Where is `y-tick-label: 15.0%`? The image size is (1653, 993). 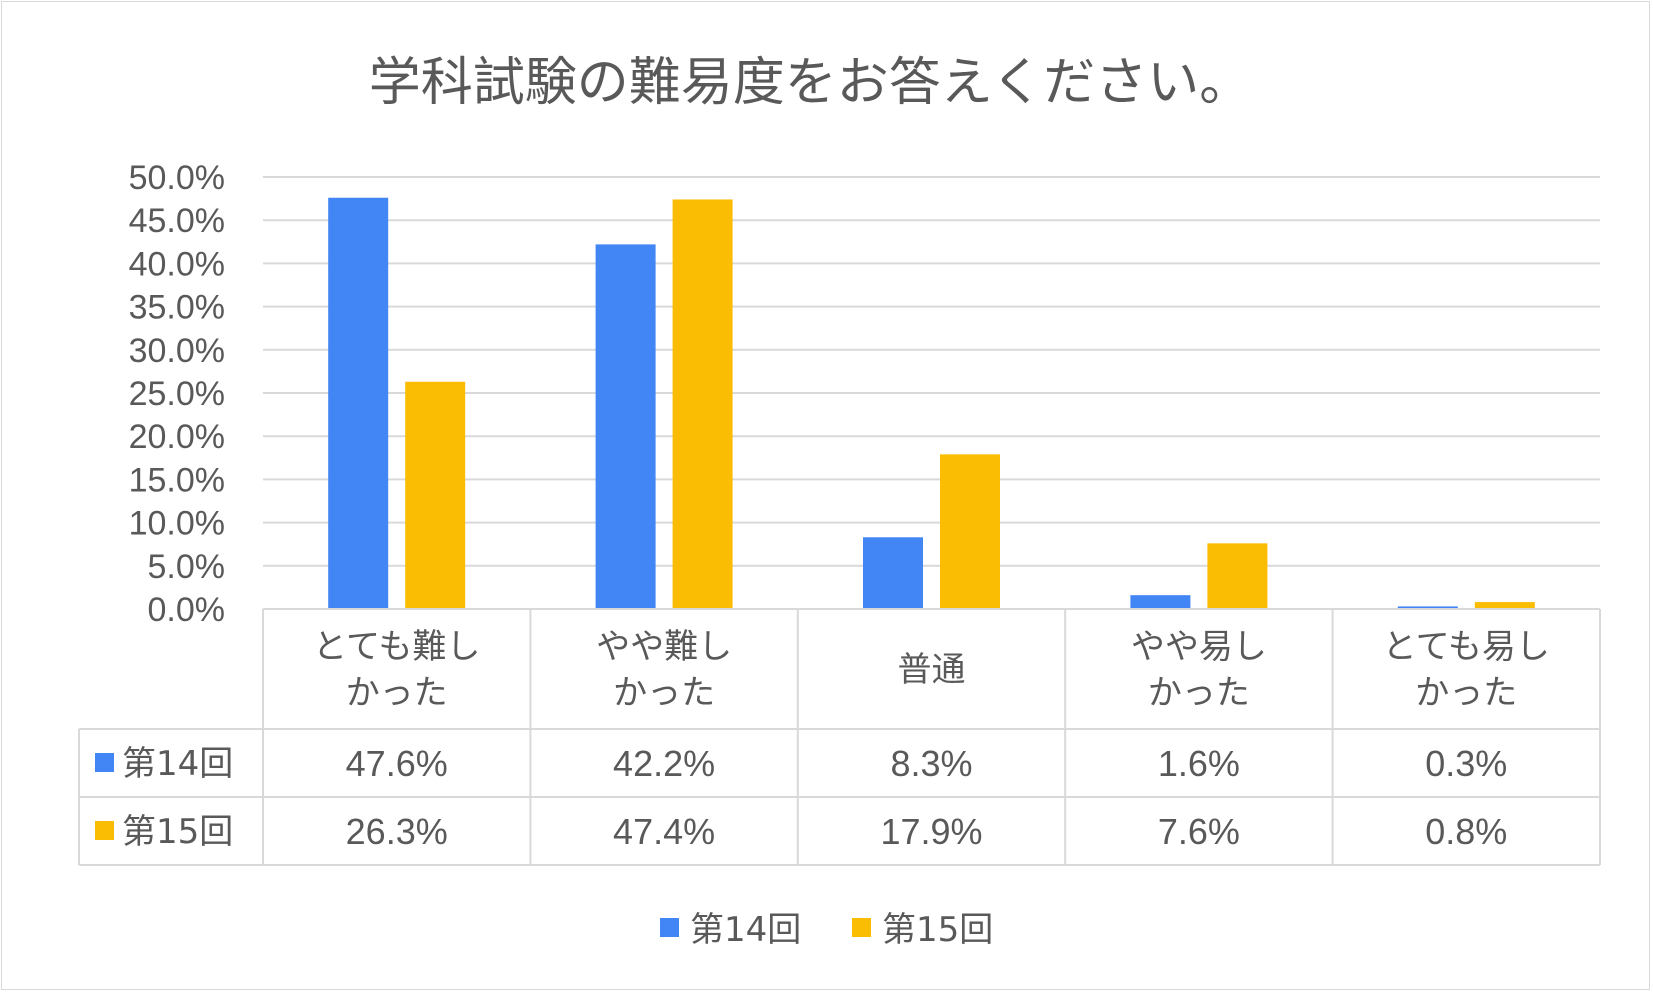 y-tick-label: 15.0% is located at coordinates (177, 480).